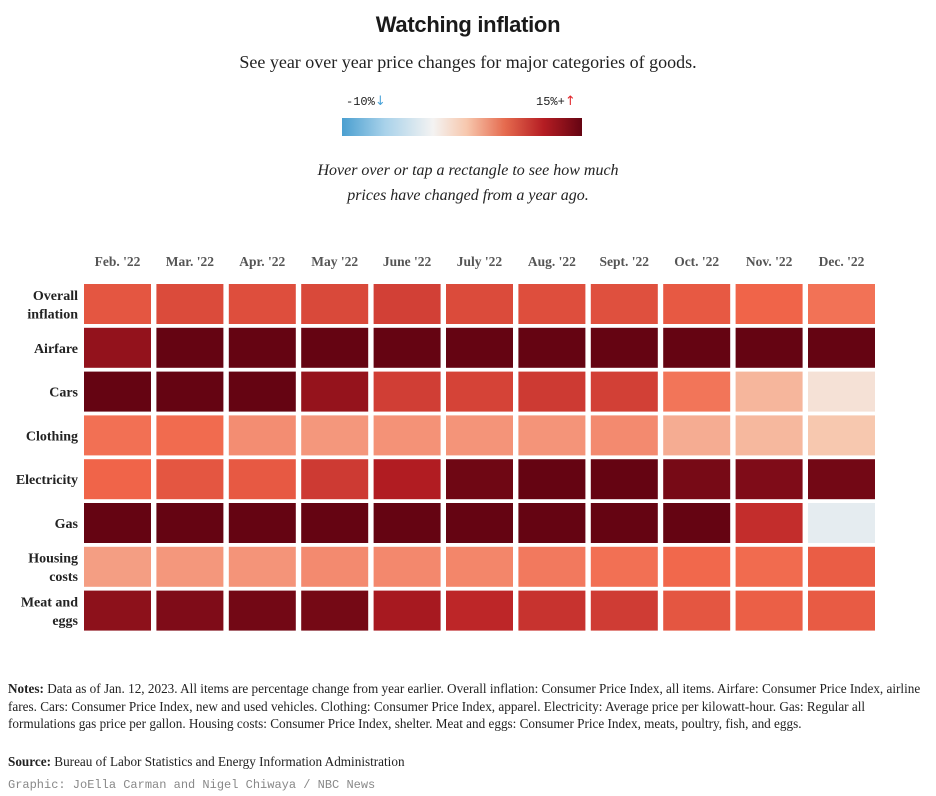 The height and width of the screenshot is (796, 936). I want to click on heatmap-cell: Electricity, Aug. '22: 15.8%, so click(552, 479).